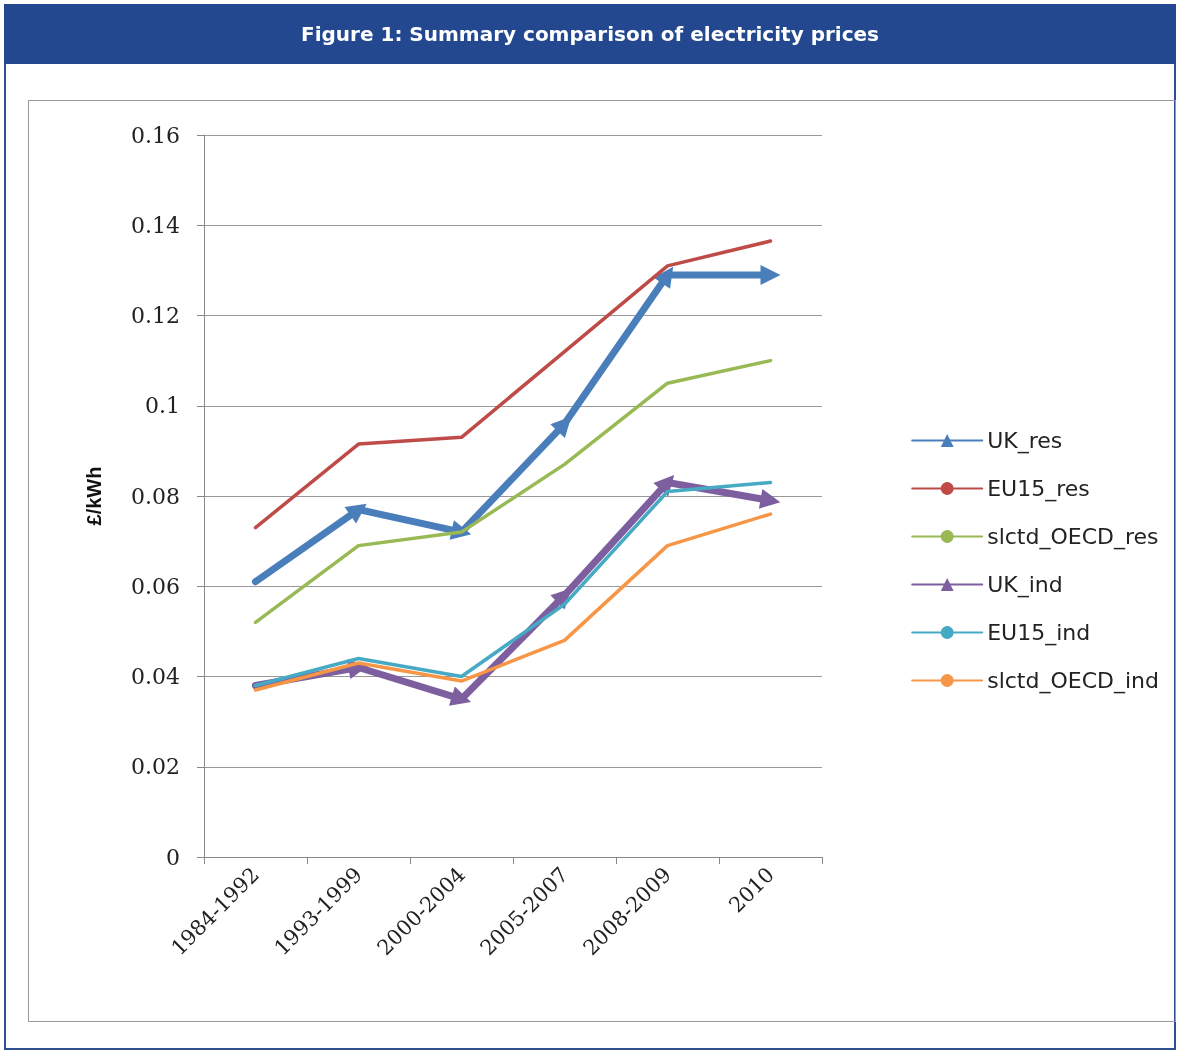 Image resolution: width=1178 pixels, height=1054 pixels. I want to click on legend-label: slctd_OECD_ind, so click(1073, 681).